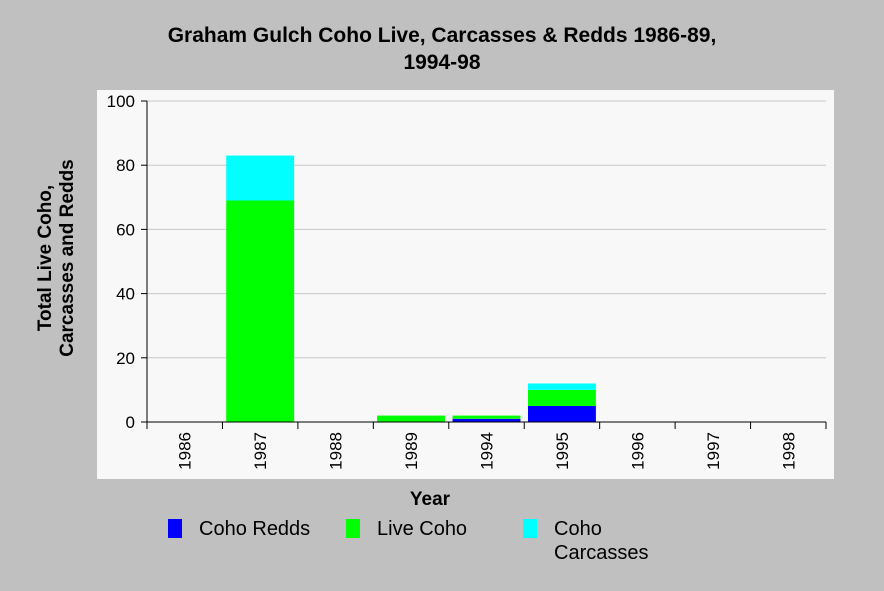  What do you see at coordinates (125, 229) in the screenshot?
I see `y-tick-label: 60` at bounding box center [125, 229].